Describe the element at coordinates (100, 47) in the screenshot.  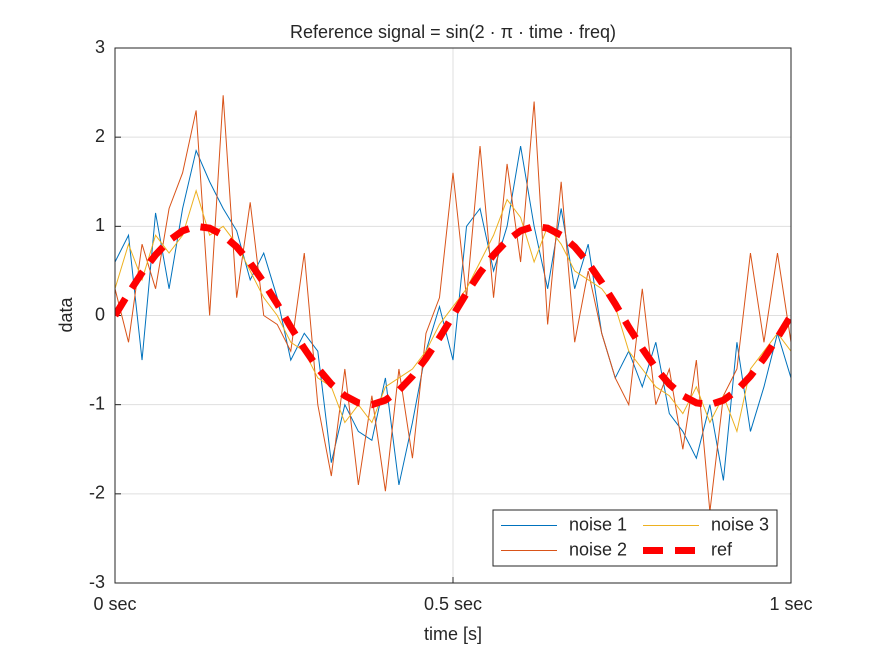
I see `y-tick-label: 3` at that location.